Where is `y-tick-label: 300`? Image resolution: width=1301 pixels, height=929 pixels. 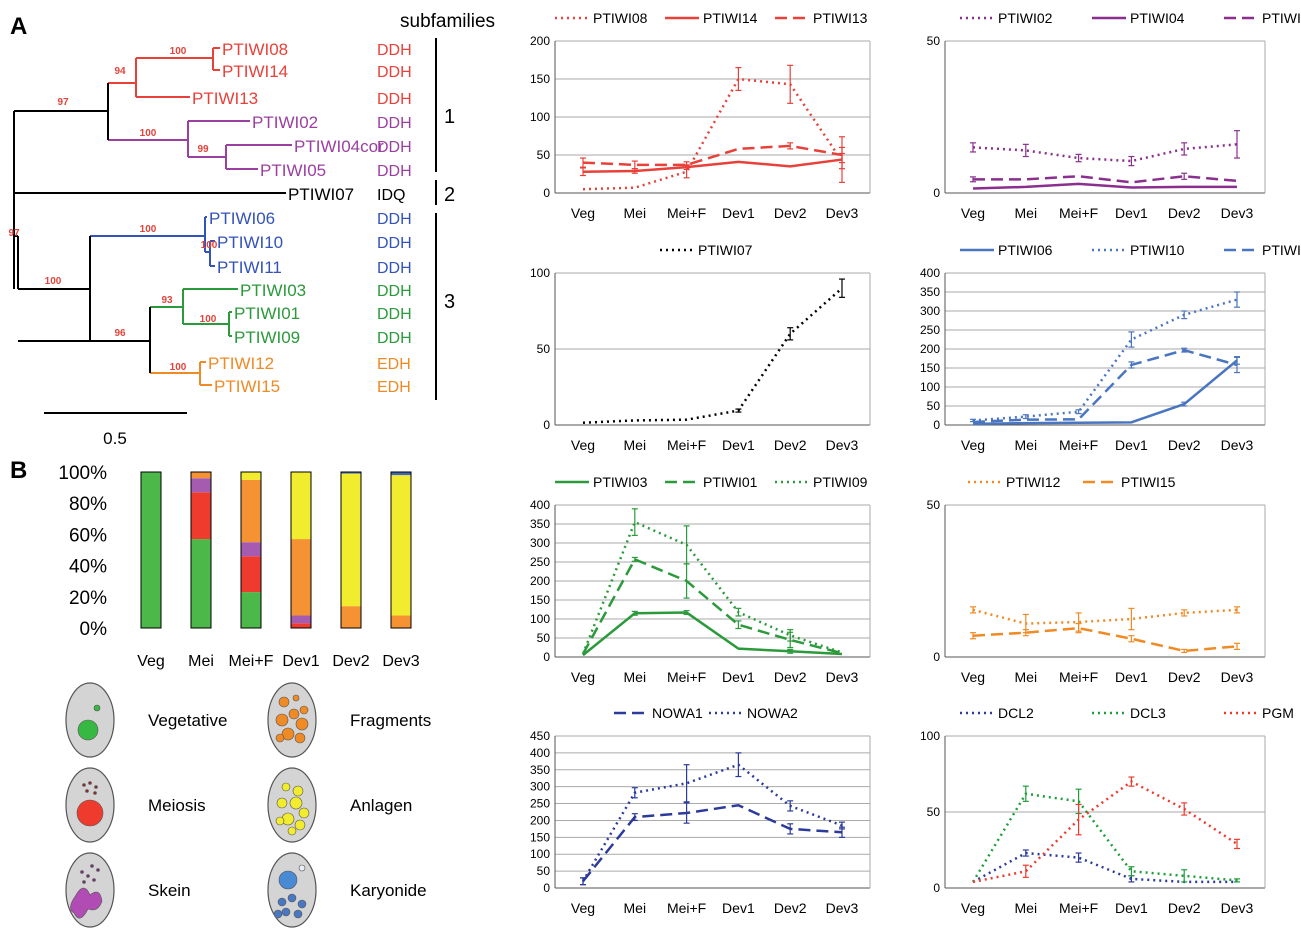 y-tick-label: 300 is located at coordinates (930, 311).